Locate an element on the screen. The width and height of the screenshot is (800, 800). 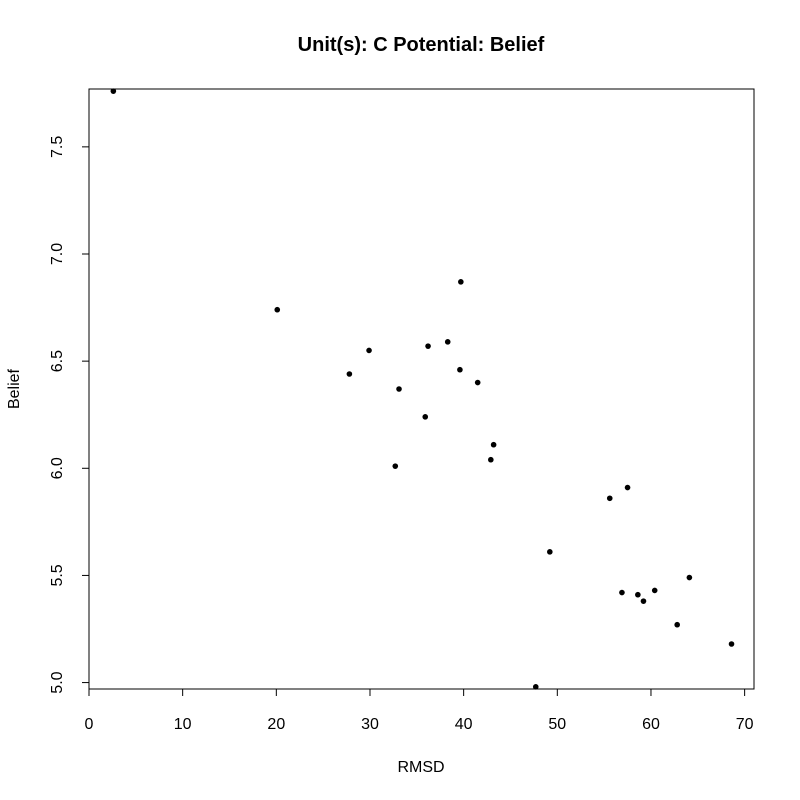
x-tick-label: 40 is located at coordinates (464, 724).